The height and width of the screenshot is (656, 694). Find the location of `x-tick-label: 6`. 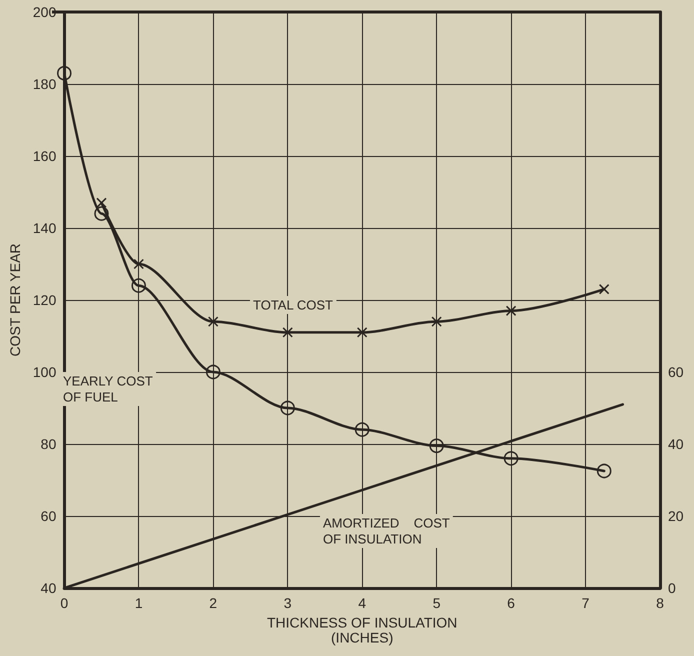

x-tick-label: 6 is located at coordinates (511, 603).